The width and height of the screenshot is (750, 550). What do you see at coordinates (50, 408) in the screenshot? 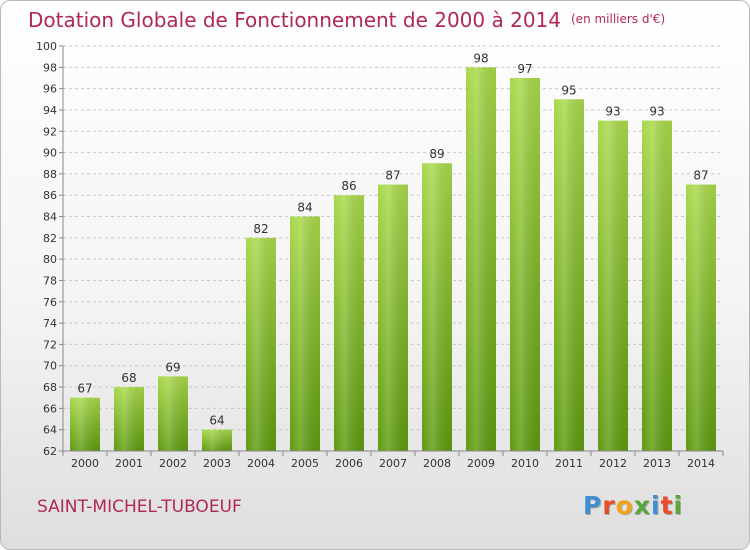
I see `y-tick-label: 66` at bounding box center [50, 408].